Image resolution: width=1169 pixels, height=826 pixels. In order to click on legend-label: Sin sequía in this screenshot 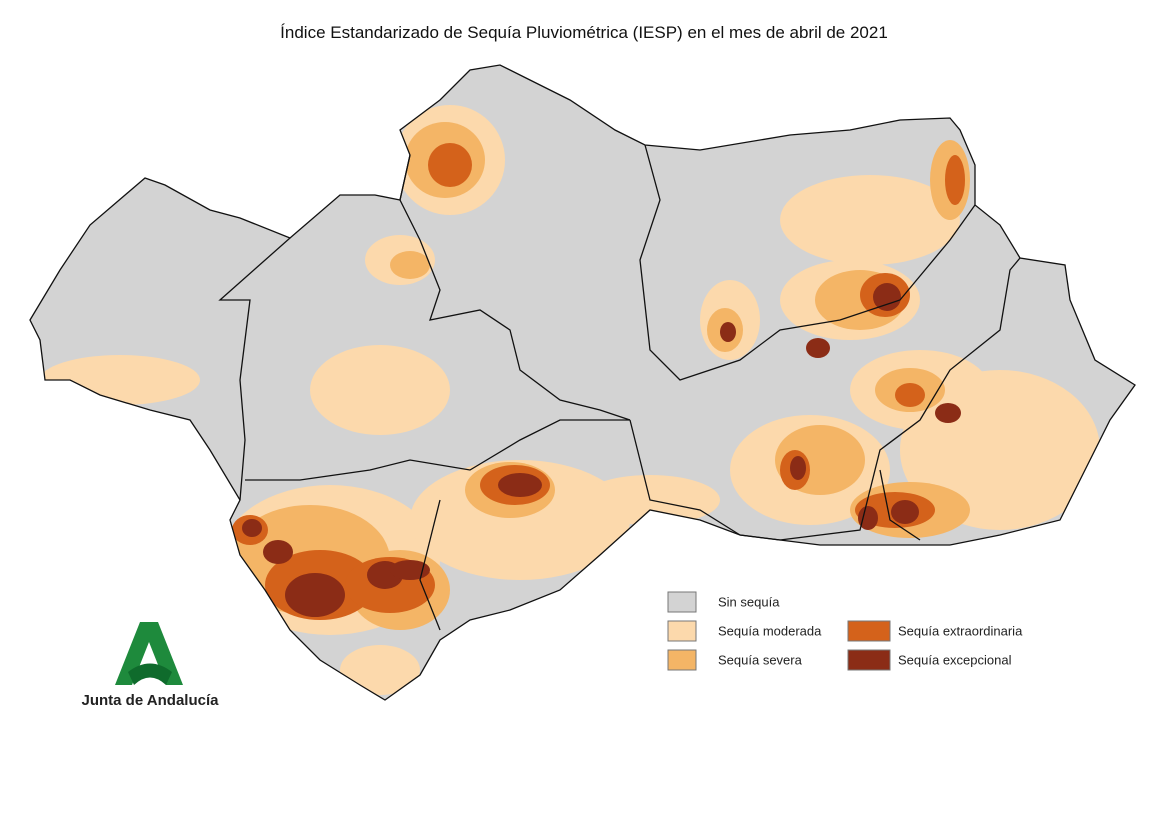, I will do `click(749, 601)`.